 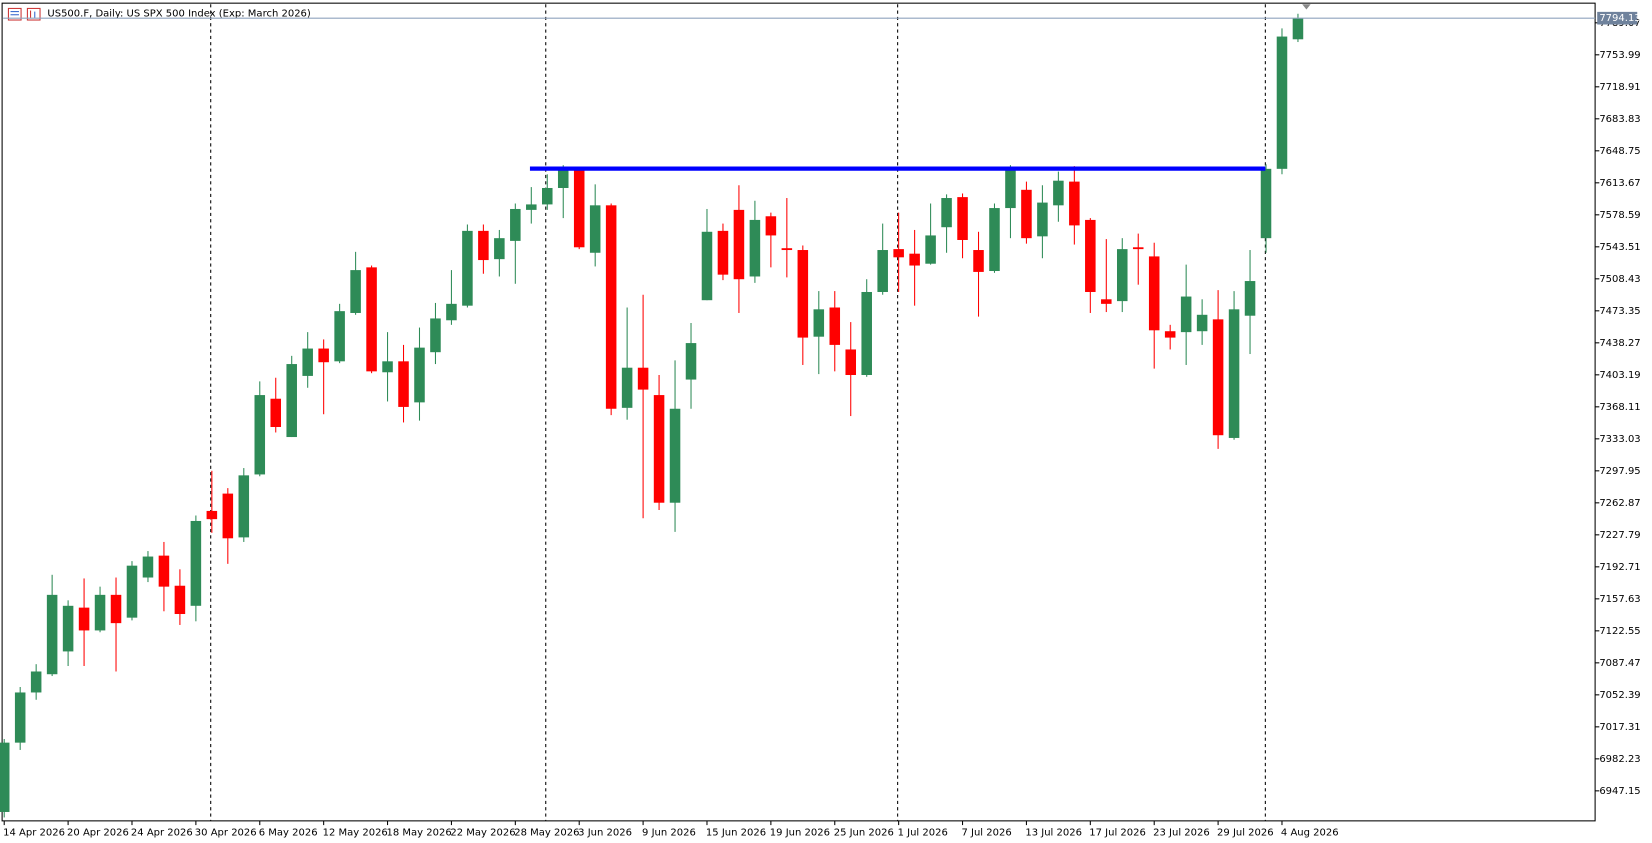 I want to click on x-tick-label: 1 Jul 2026, so click(x=923, y=832).